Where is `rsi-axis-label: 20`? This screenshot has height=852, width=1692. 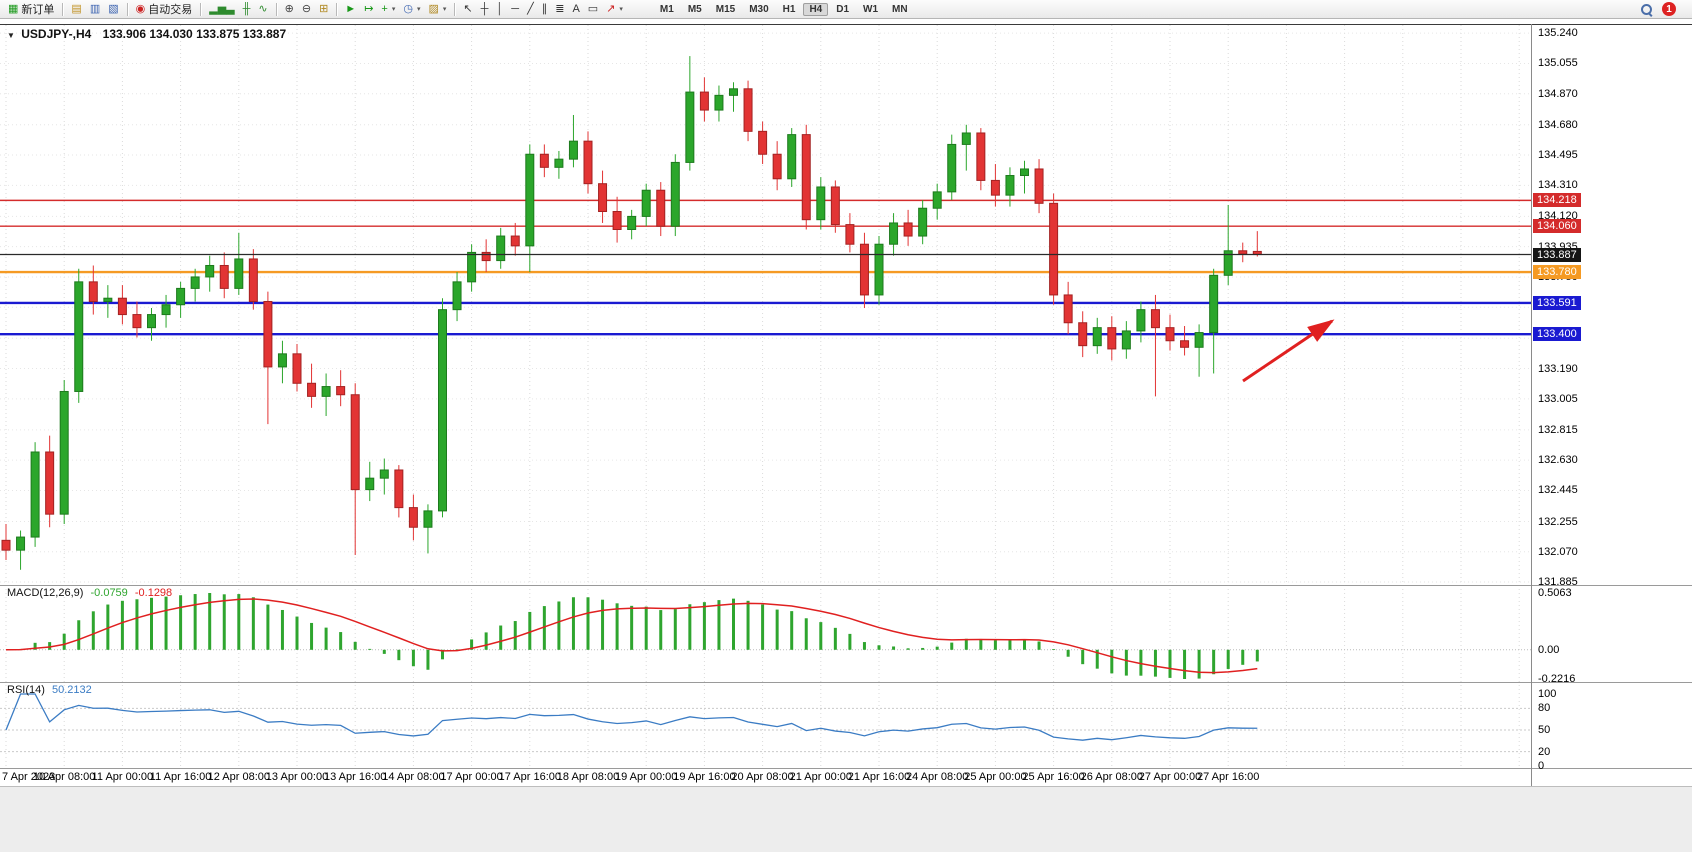
rsi-axis-label: 20 is located at coordinates (1544, 751).